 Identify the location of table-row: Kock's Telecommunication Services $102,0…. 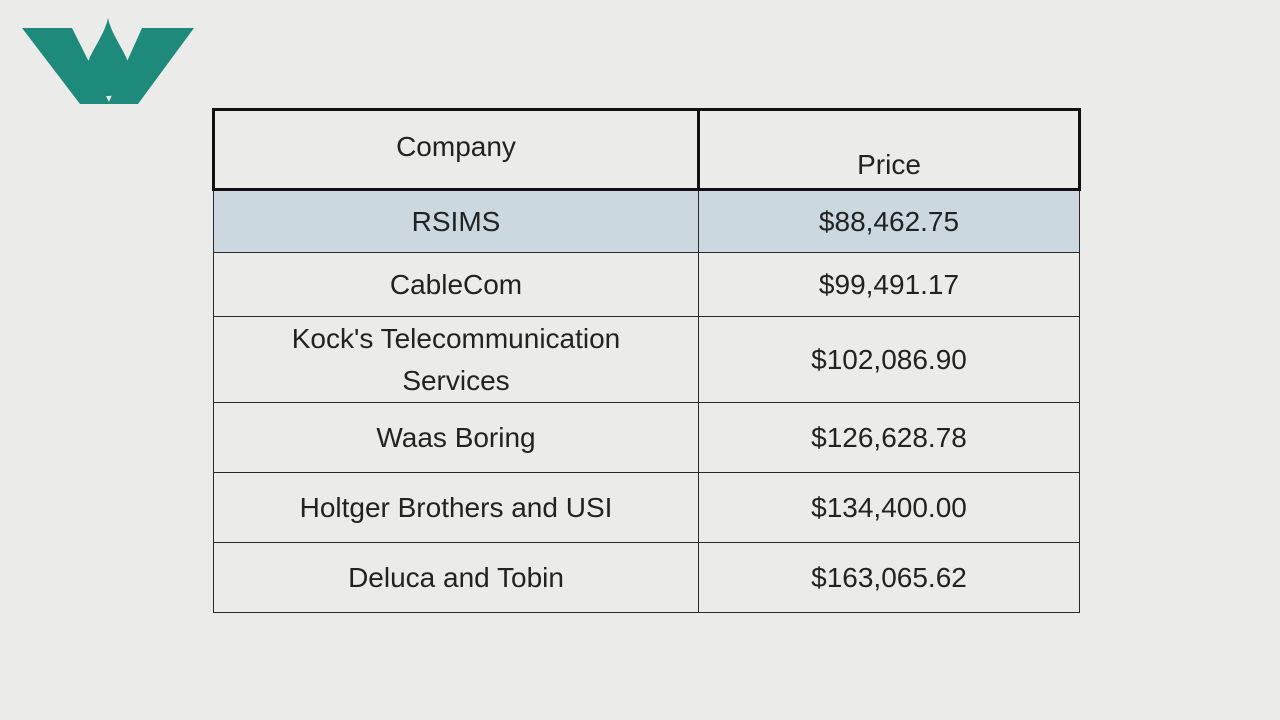
(646, 359).